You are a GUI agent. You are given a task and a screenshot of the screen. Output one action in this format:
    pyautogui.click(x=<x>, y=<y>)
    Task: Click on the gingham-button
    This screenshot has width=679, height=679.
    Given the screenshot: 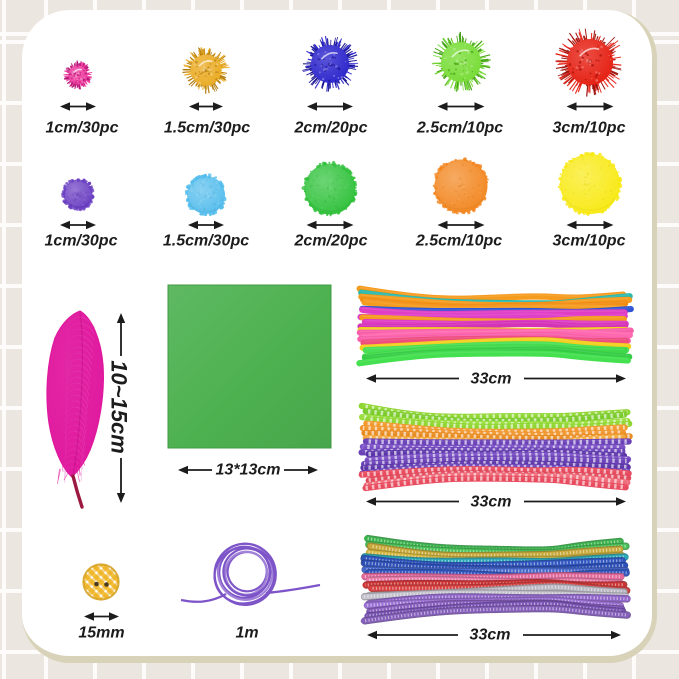 What is the action you would take?
    pyautogui.click(x=101, y=582)
    